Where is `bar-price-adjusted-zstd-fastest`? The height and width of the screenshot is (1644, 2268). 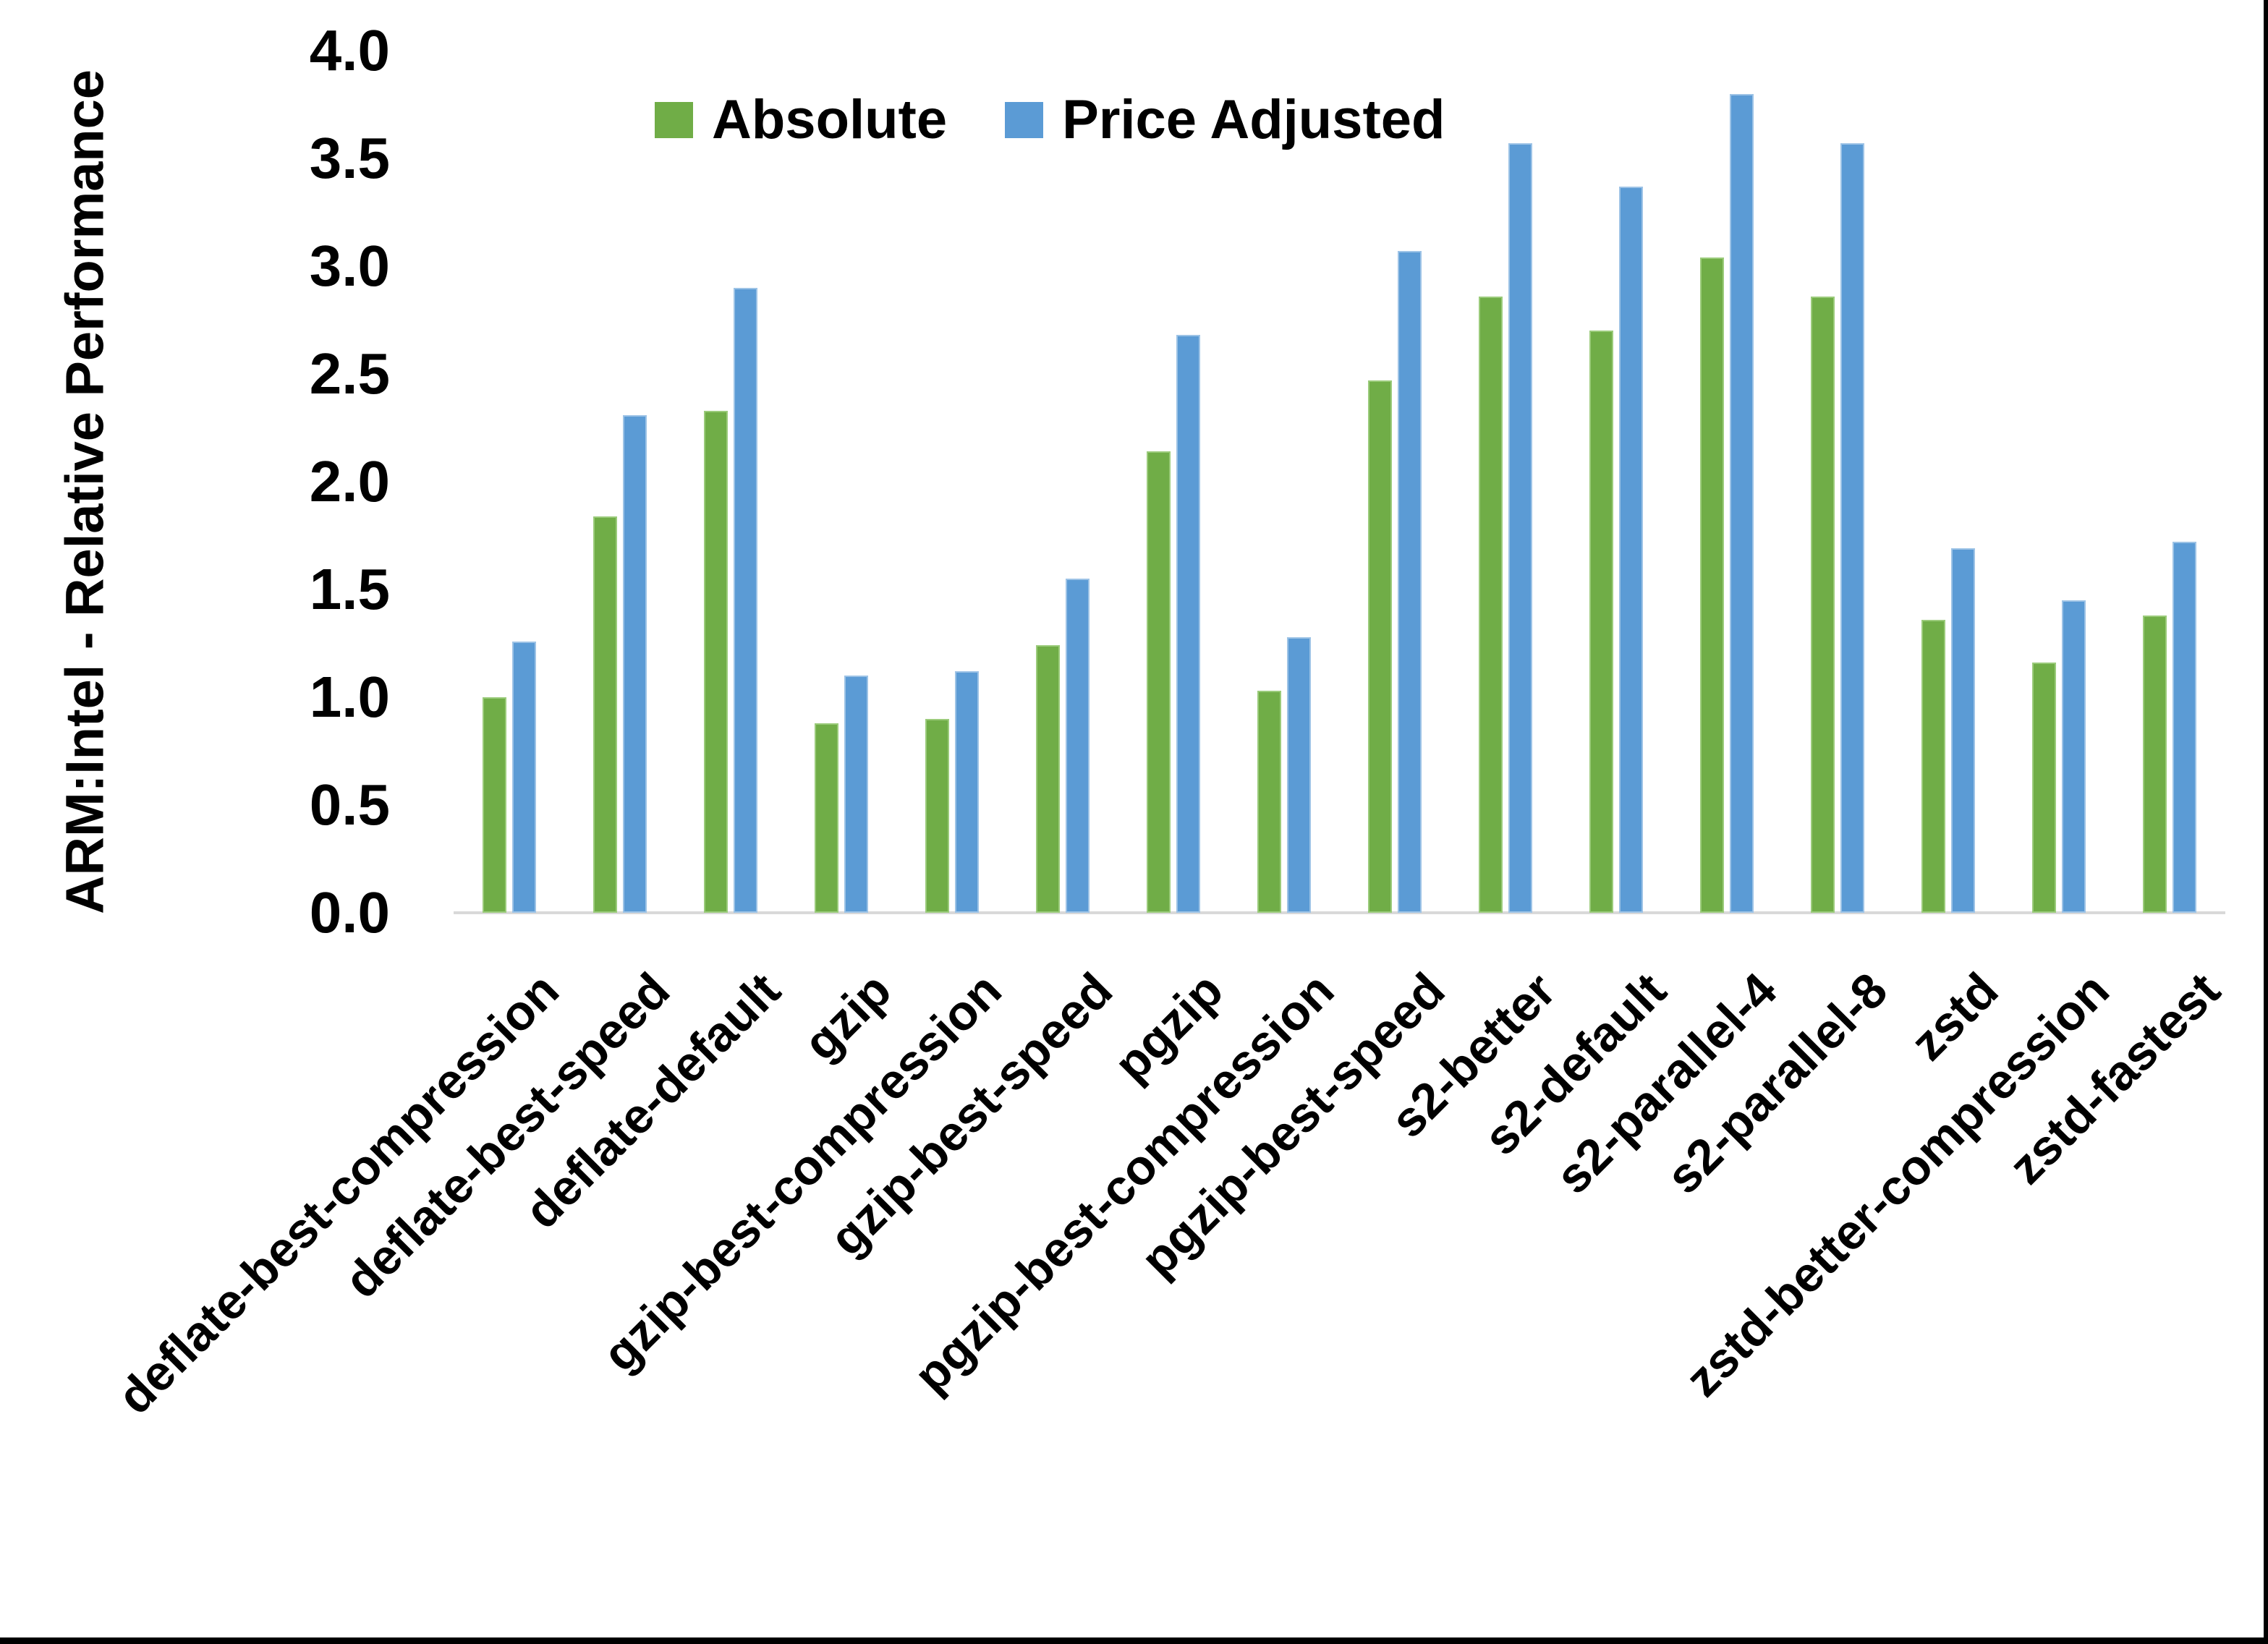
bar-price-adjusted-zstd-fastest is located at coordinates (2184, 727).